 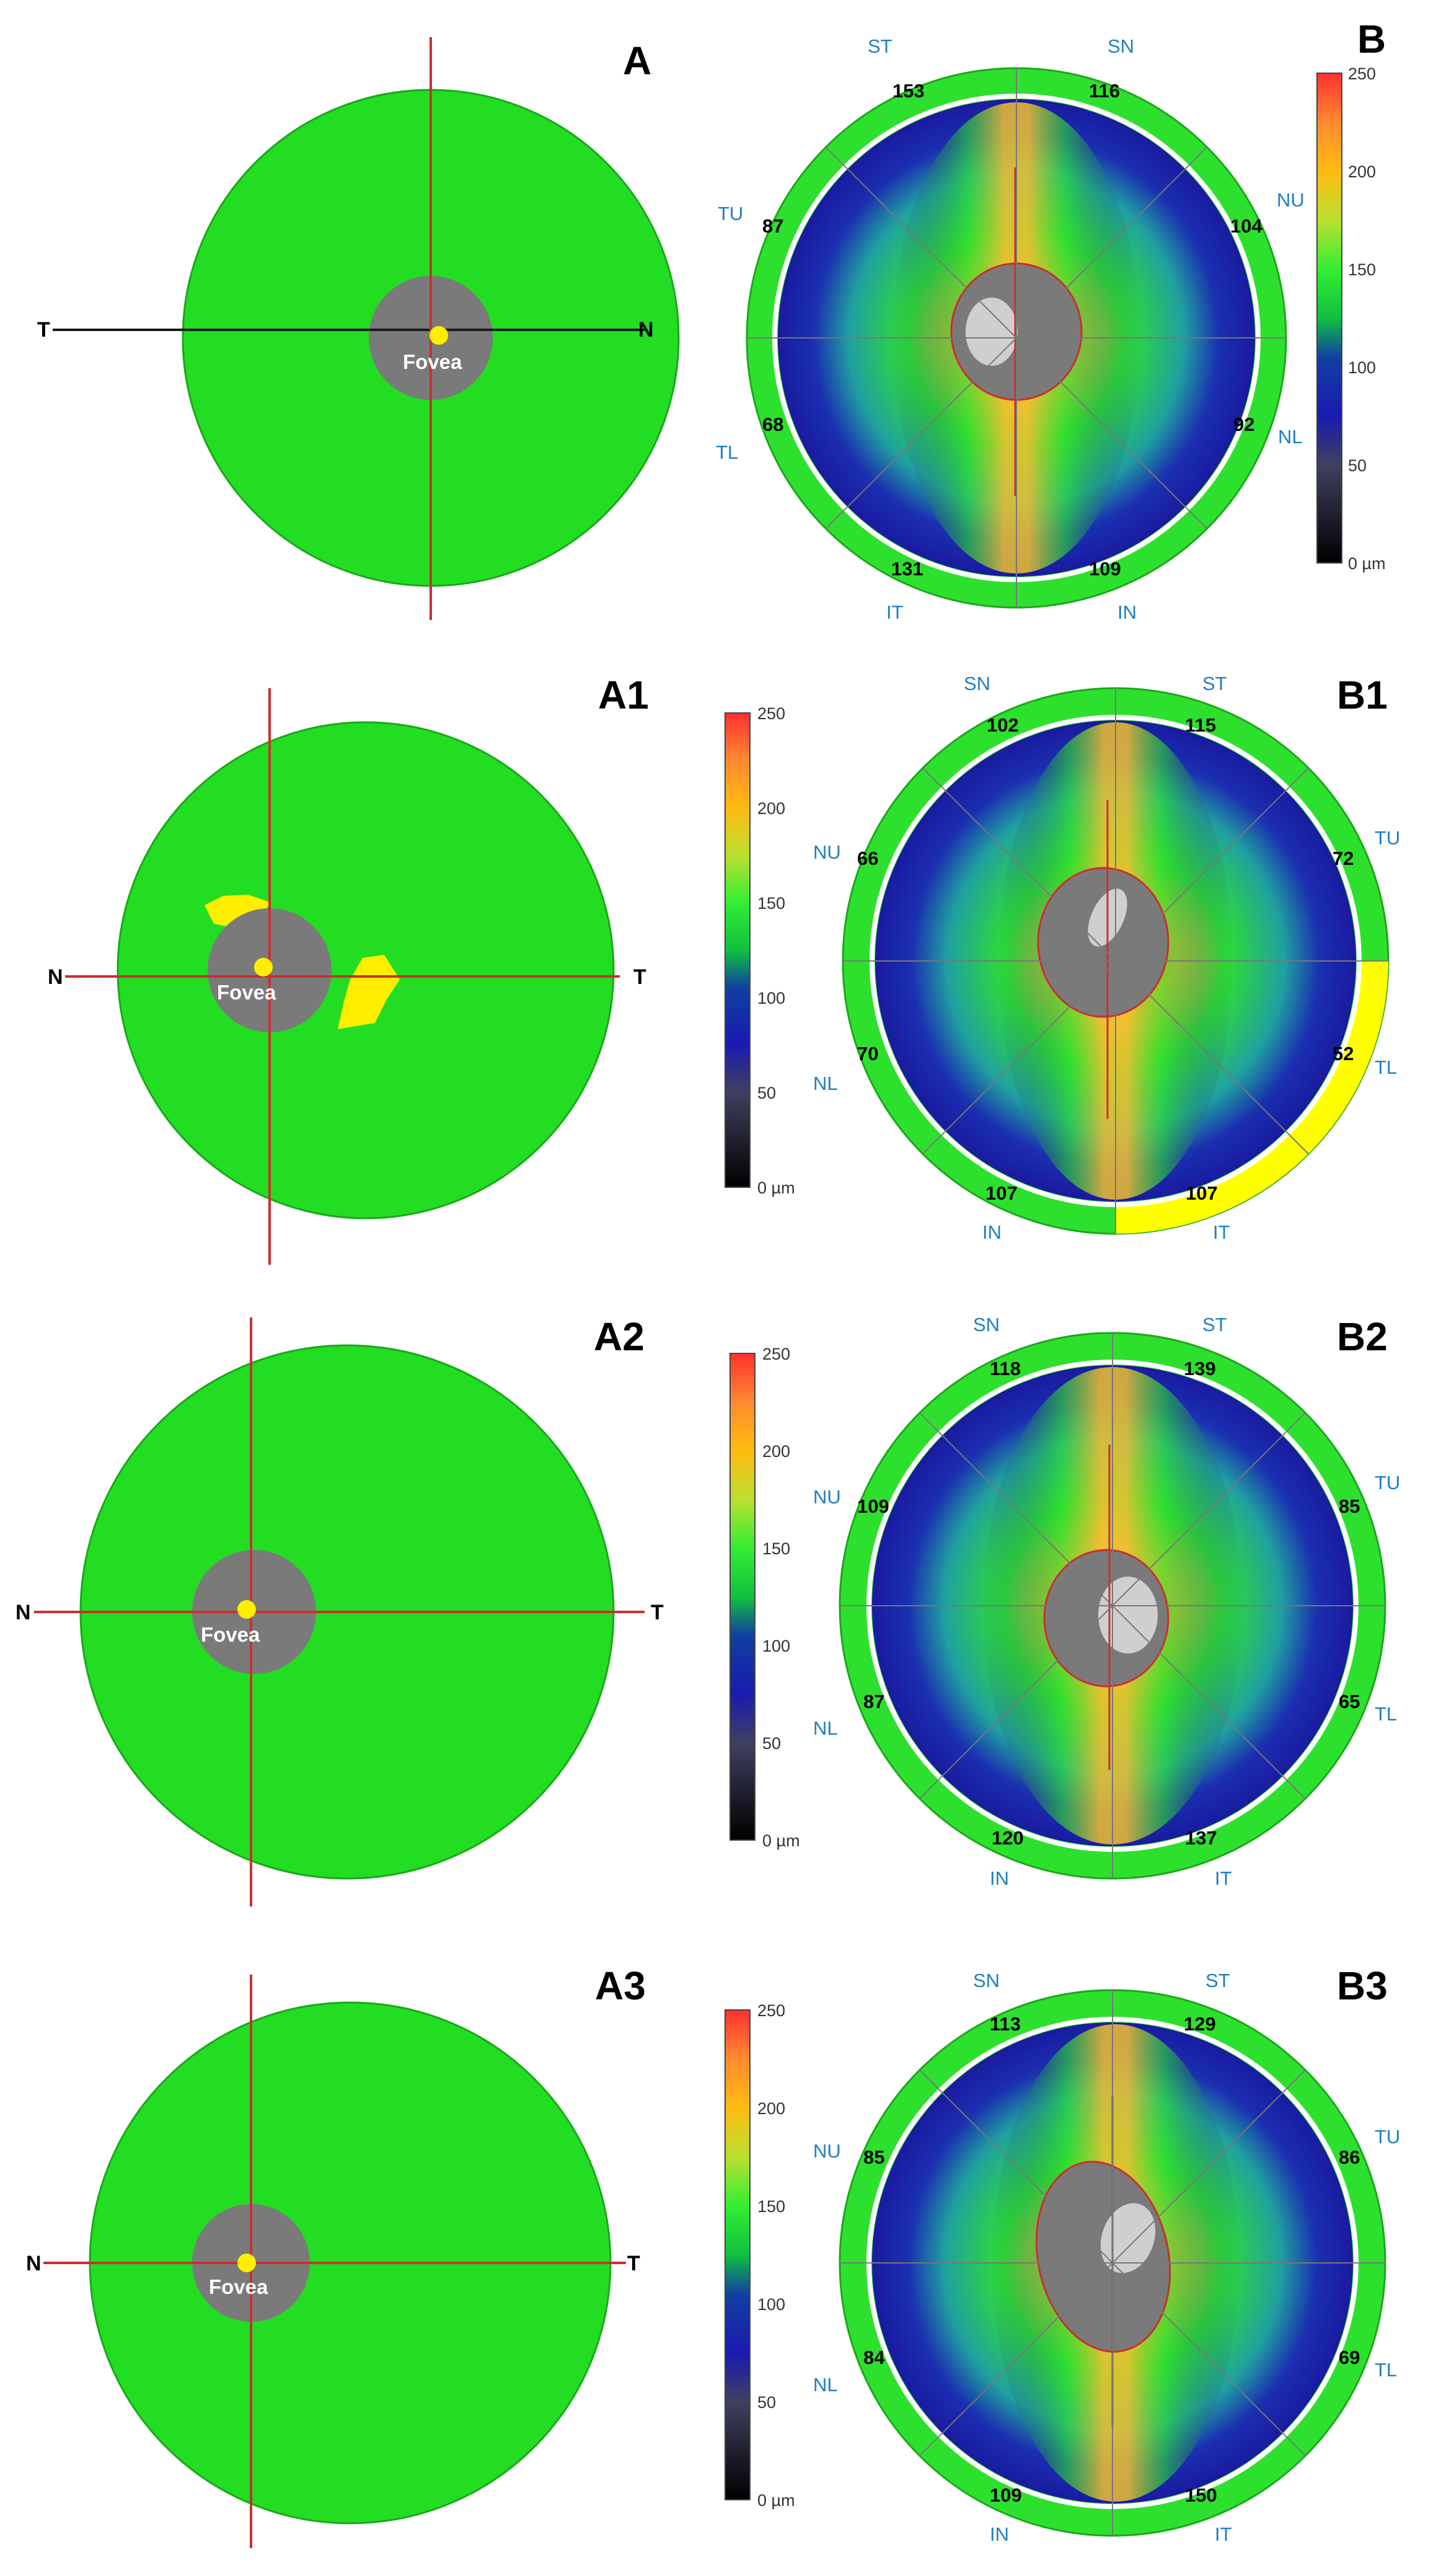 I want to click on sector-value: 107, so click(x=1002, y=1193).